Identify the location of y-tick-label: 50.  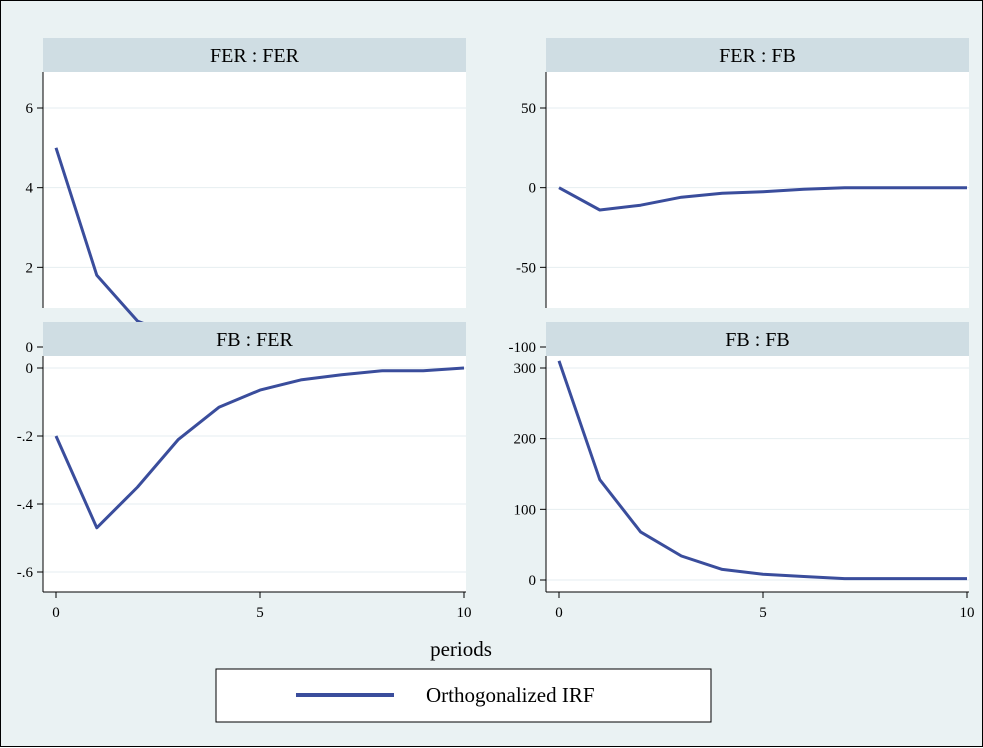
(528, 109).